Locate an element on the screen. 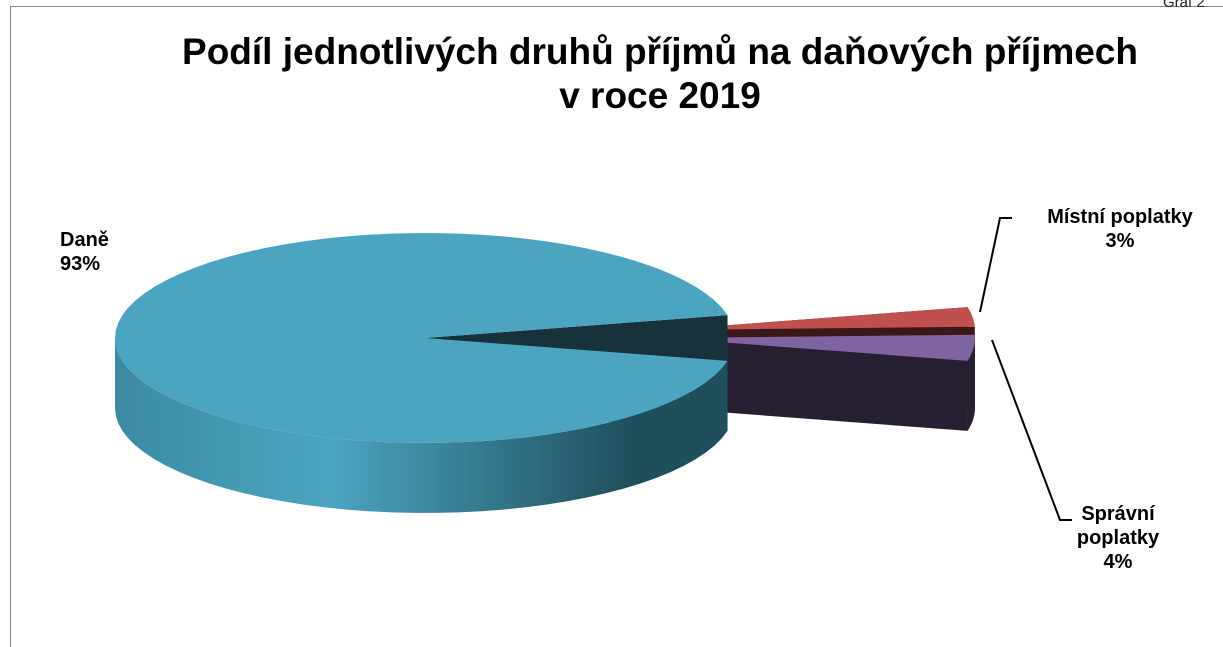 The width and height of the screenshot is (1223, 647). header: Graf 2 is located at coordinates (1184, 5).